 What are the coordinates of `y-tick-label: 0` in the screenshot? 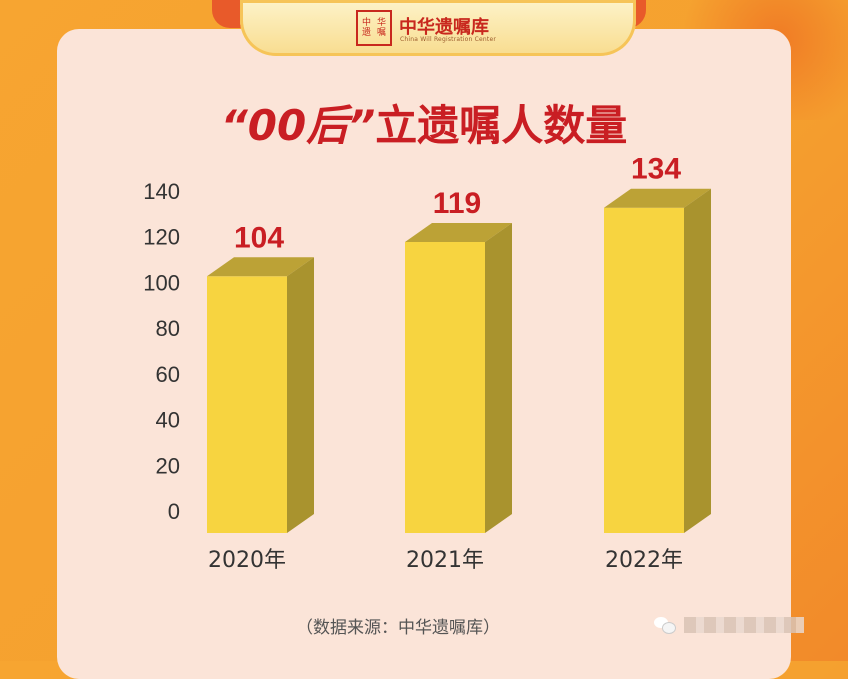 It's located at (174, 511).